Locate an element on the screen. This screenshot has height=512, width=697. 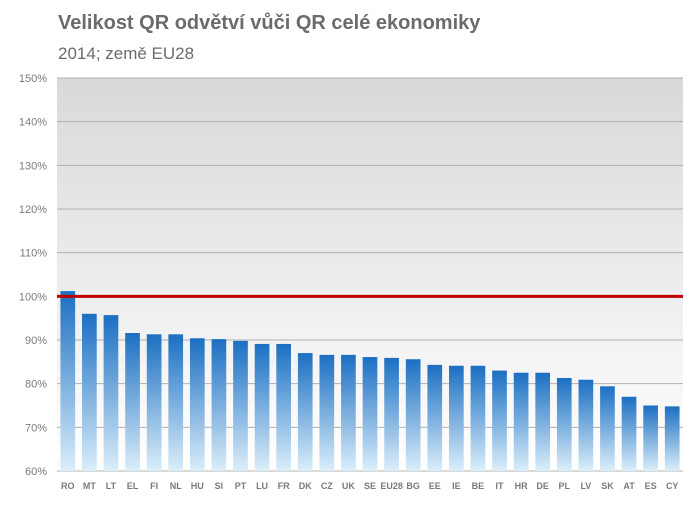
y-tick-label: 130% is located at coordinates (33, 166).